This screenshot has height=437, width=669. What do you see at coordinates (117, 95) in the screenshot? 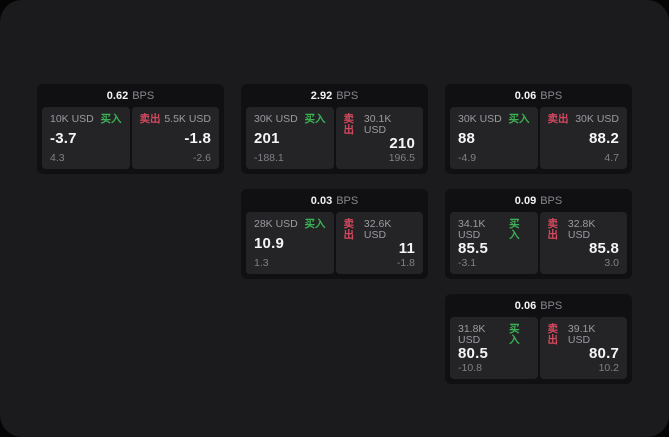
I see `bps-value: 0.62` at bounding box center [117, 95].